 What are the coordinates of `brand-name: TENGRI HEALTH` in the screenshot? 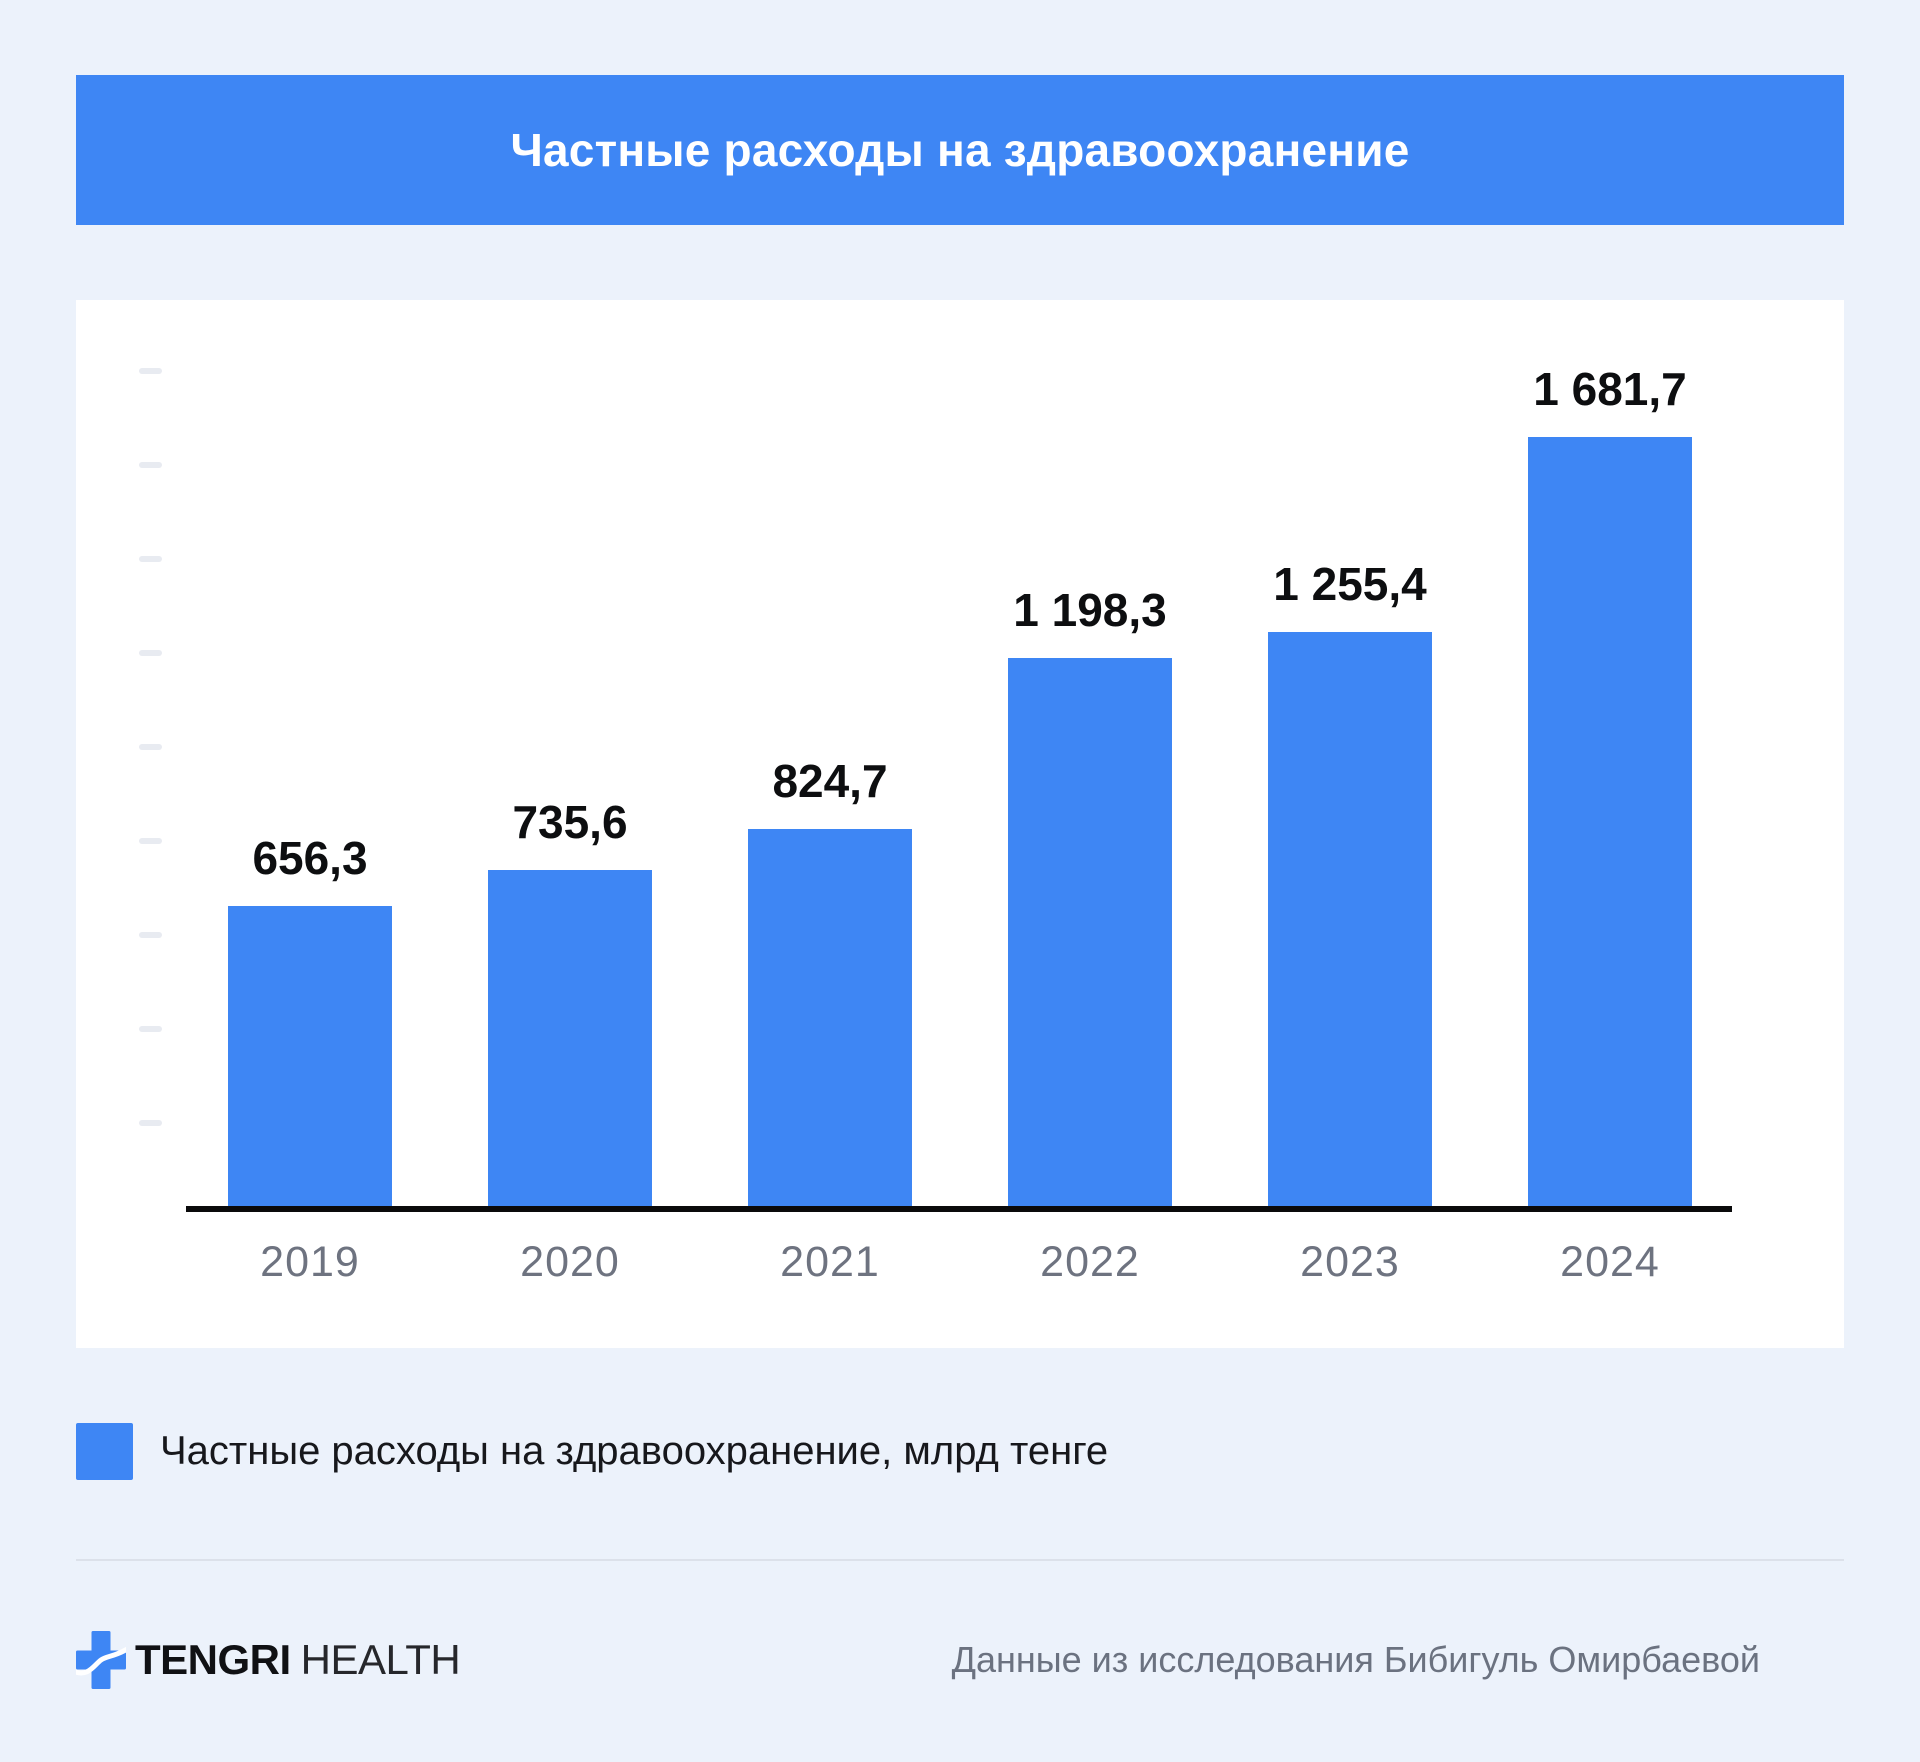 It's located at (298, 1660).